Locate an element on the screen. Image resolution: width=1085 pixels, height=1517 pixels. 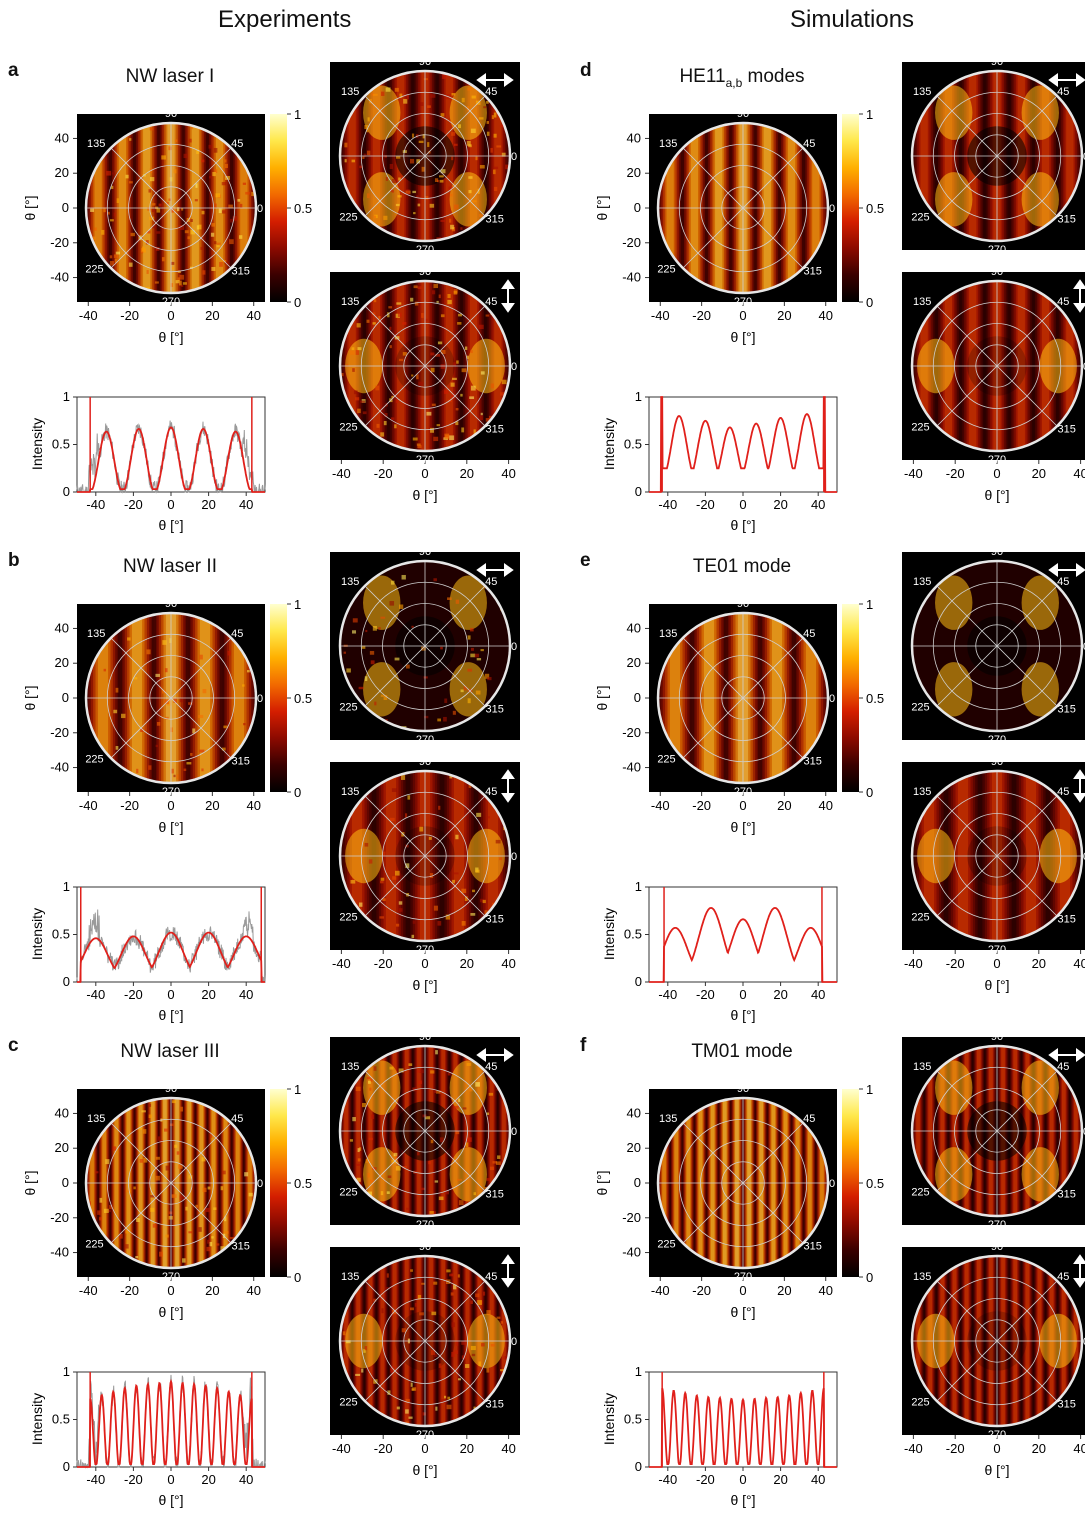
colorbar-tick-label: 1 is located at coordinates (869, 604).